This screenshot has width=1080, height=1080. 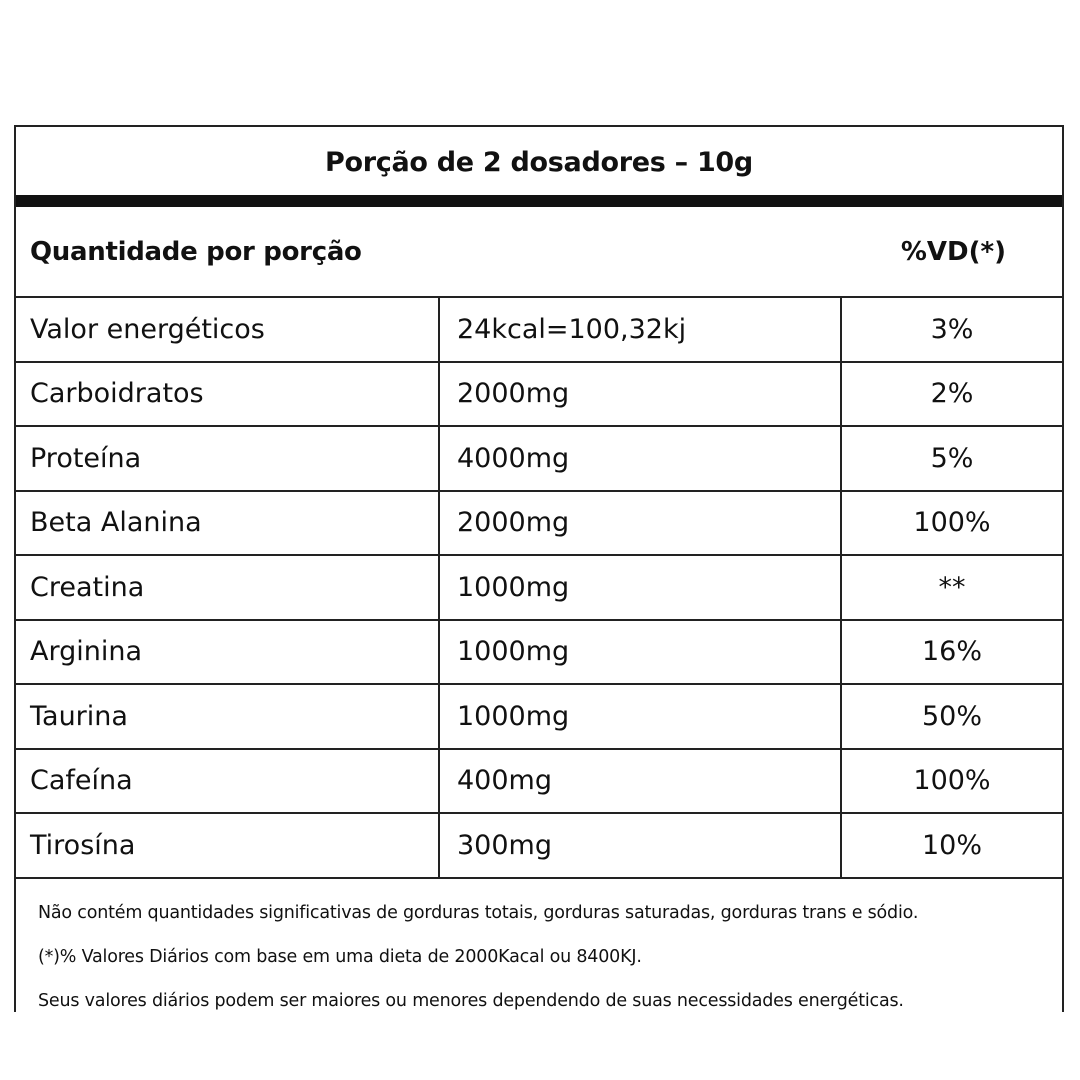 What do you see at coordinates (540, 1046) in the screenshot?
I see `image-crop-edge` at bounding box center [540, 1046].